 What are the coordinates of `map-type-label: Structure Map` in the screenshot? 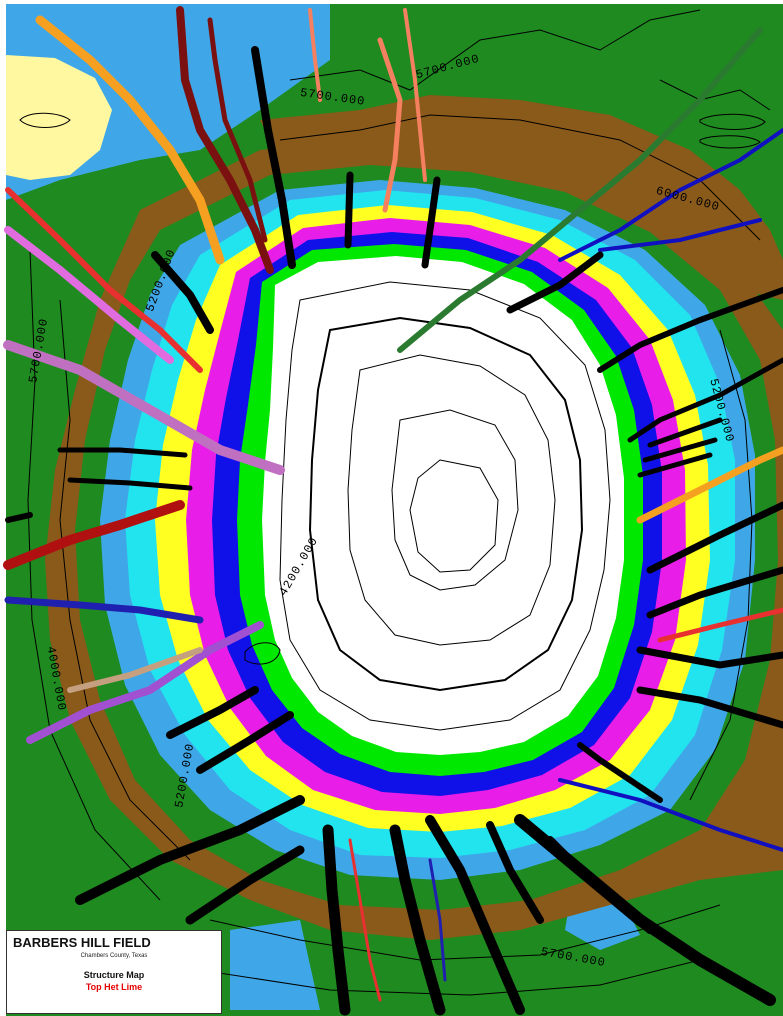 It's located at (114, 975).